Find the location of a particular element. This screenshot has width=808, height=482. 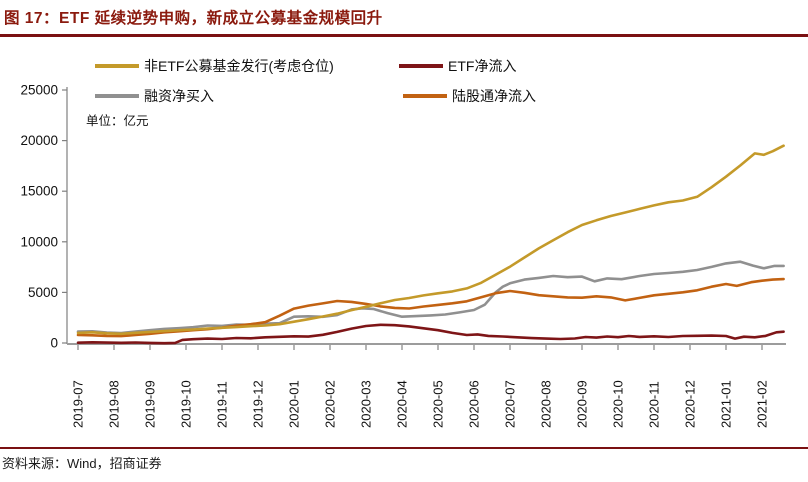

x-axis-tick-label: 2020-02 is located at coordinates (330, 404).